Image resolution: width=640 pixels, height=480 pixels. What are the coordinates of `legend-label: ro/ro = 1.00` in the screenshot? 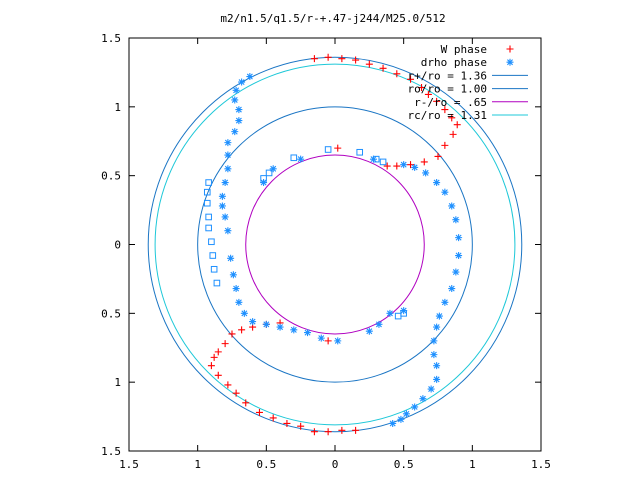 It's located at (447, 89).